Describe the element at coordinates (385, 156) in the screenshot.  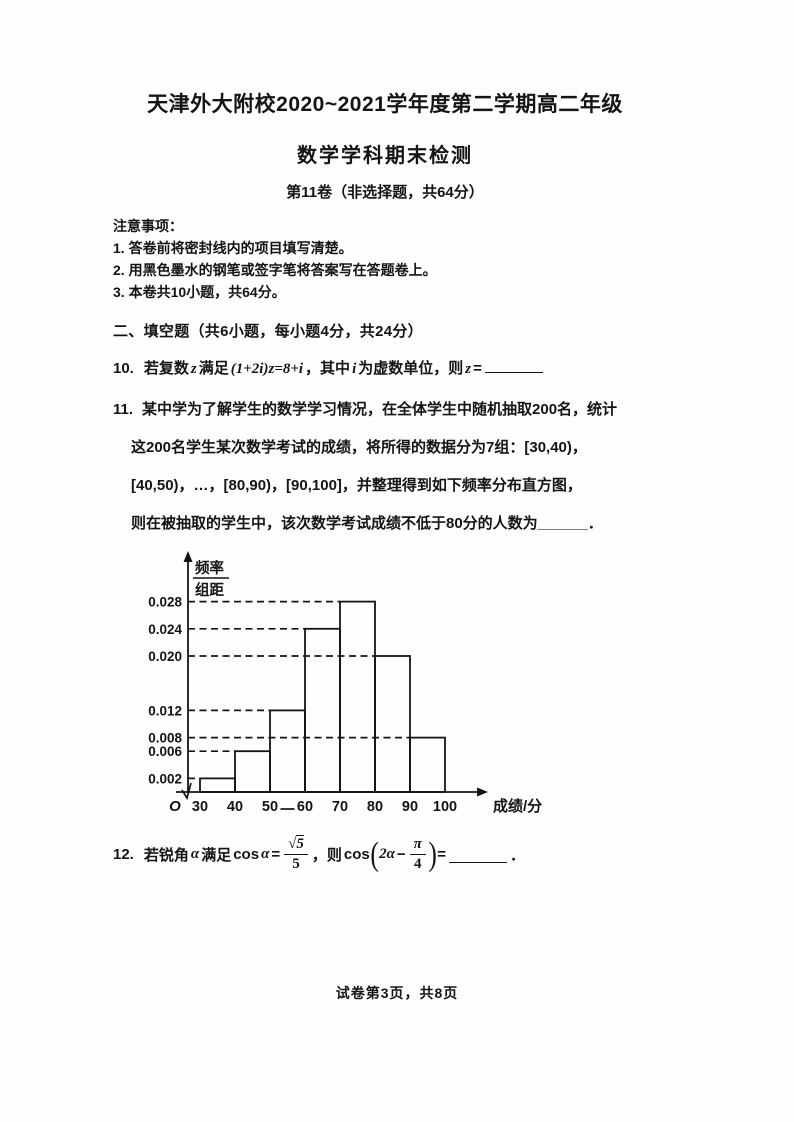
I see `exam-subject-title: 数学学科期末检测` at that location.